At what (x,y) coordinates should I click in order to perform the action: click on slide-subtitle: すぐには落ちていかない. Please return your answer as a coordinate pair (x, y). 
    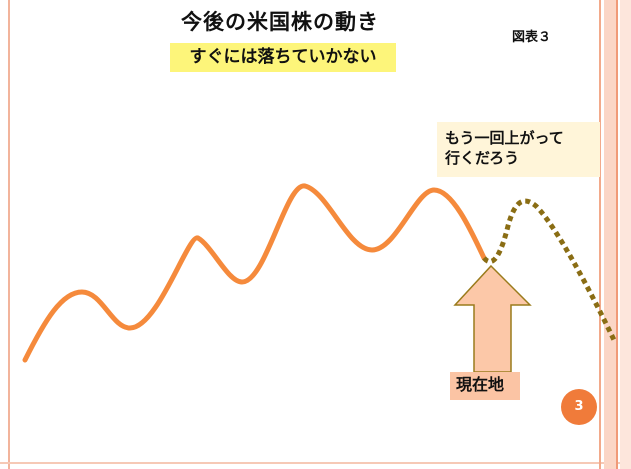
    Looking at the image, I should click on (283, 57).